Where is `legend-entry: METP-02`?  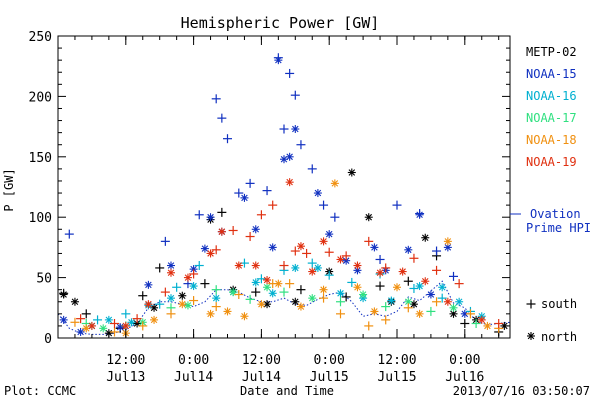
legend-entry: METP-02 is located at coordinates (551, 52).